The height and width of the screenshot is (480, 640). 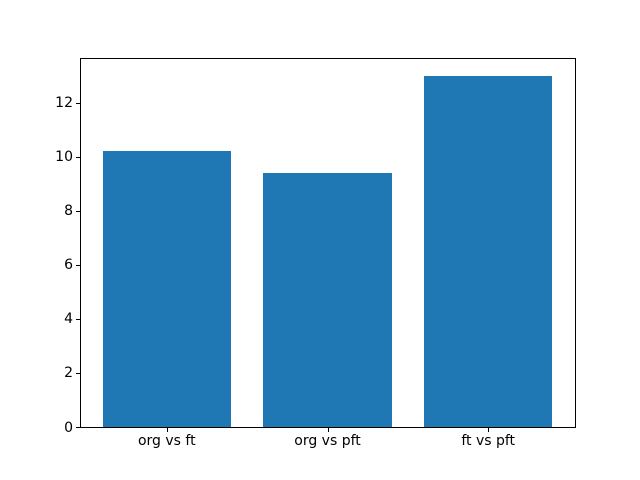 What do you see at coordinates (488, 251) in the screenshot?
I see `bar-ft-vs-pft` at bounding box center [488, 251].